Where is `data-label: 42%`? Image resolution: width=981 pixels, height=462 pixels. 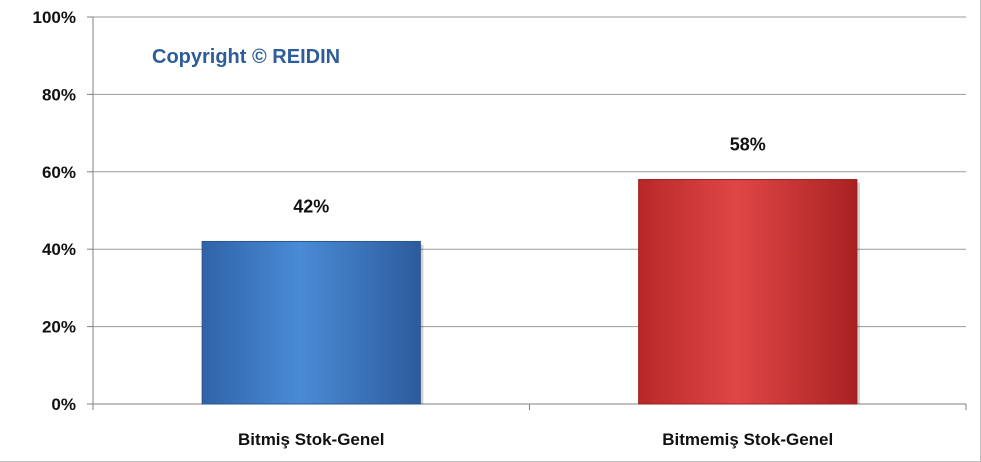 data-label: 42% is located at coordinates (311, 206).